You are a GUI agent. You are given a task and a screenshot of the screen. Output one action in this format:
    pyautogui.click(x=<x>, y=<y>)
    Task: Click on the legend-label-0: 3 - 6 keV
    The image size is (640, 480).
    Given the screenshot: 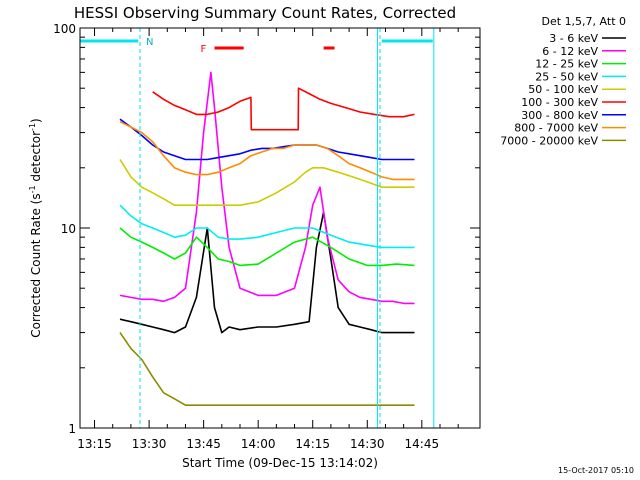 What is the action you would take?
    pyautogui.click(x=573, y=38)
    